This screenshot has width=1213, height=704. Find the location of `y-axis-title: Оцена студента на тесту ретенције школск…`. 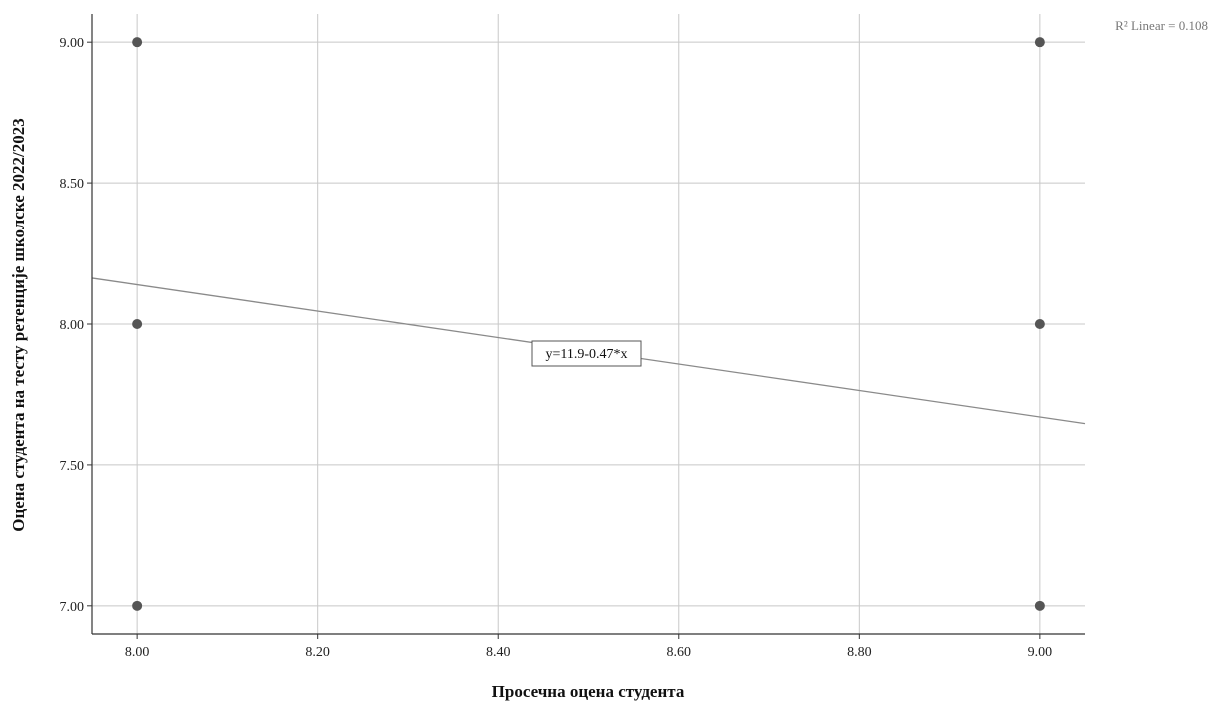

y-axis-title: Оцена студента на тесту ретенције школск… is located at coordinates (18, 324).